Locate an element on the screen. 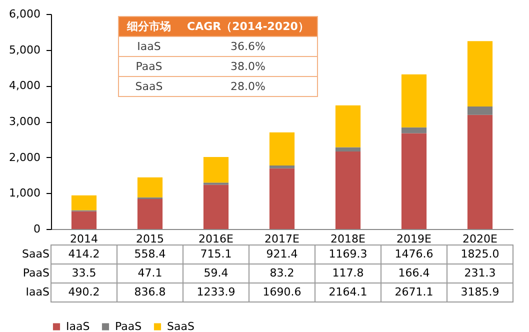 This screenshot has width=529, height=332. x-tick-label: 2018E is located at coordinates (348, 239).